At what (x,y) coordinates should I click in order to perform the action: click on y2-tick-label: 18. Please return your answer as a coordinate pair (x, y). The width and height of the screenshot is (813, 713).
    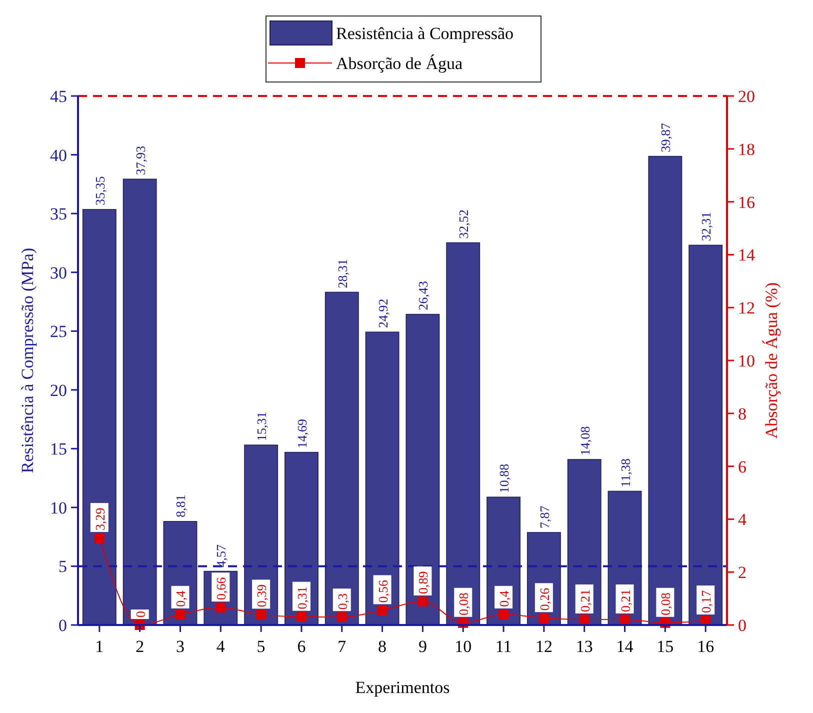
    Looking at the image, I should click on (746, 149).